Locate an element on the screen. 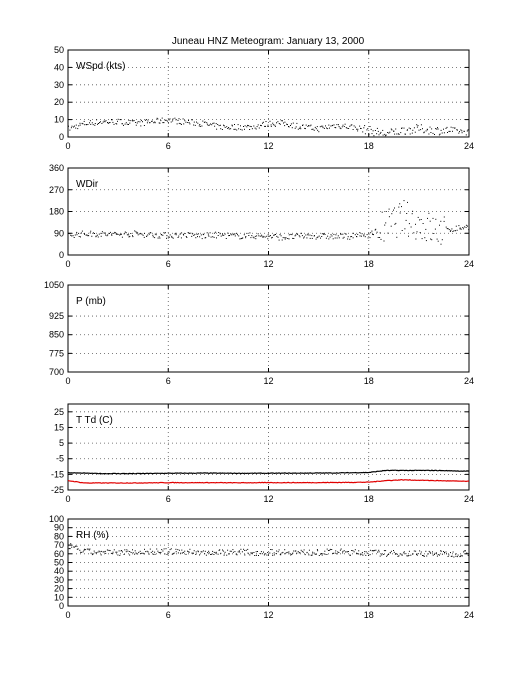 This screenshot has height=683, width=520. panel-1: 0 6 12 18 24 0 90 180 270 360 WDir is located at coordinates (261, 216).